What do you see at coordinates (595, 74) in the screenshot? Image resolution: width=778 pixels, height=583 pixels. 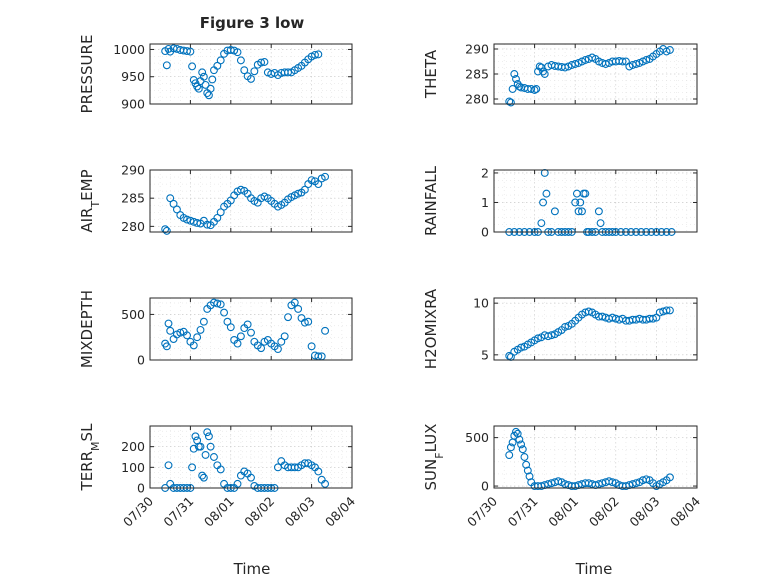 I see `theta-axes-outline` at bounding box center [595, 74].